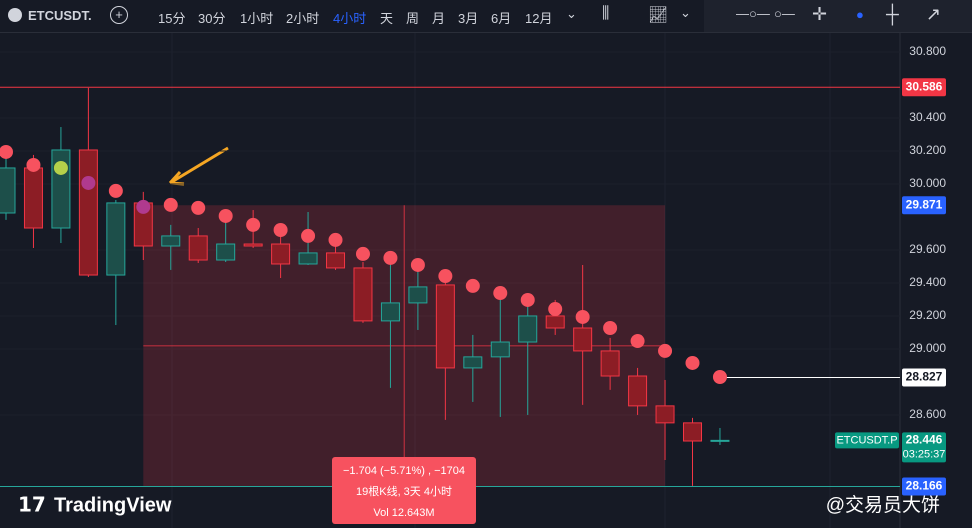  What do you see at coordinates (685, 12) in the screenshot?
I see `dropdown2: ⌄` at bounding box center [685, 12].